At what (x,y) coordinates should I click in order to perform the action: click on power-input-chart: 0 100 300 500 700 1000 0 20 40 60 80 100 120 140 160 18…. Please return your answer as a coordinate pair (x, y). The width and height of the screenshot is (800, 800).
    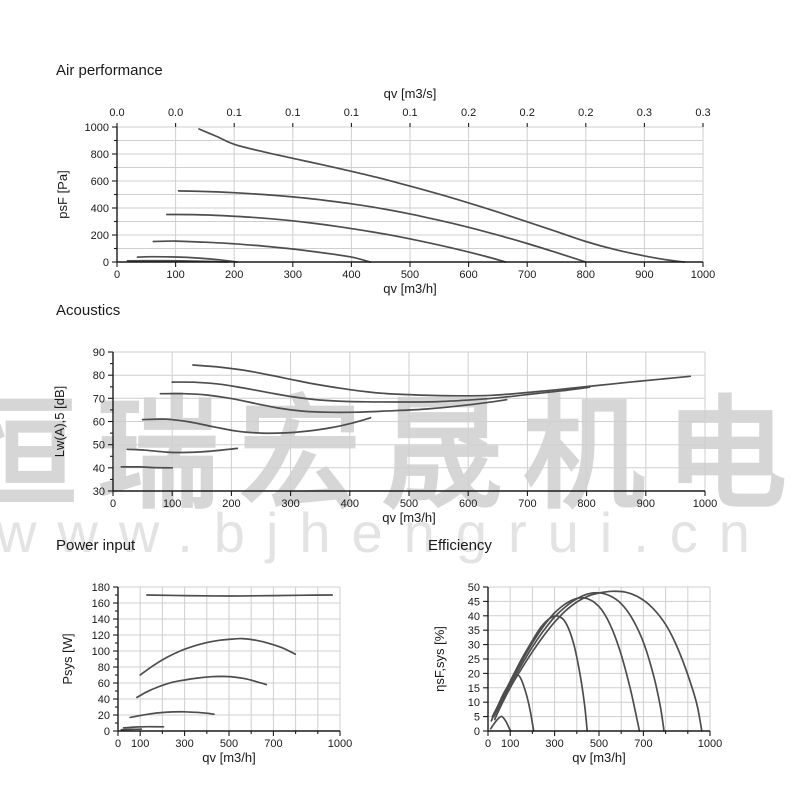
    Looking at the image, I should click on (206, 673).